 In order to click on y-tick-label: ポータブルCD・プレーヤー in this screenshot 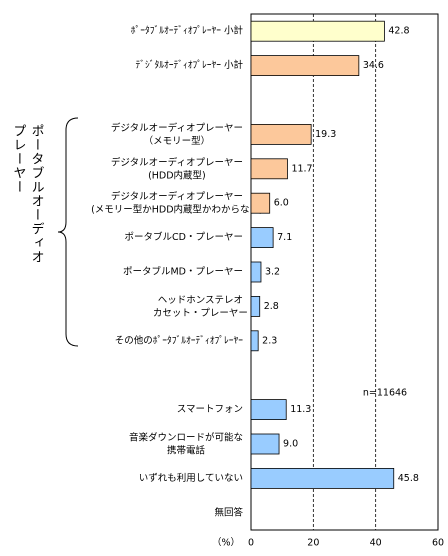, I will do `click(184, 237)`.